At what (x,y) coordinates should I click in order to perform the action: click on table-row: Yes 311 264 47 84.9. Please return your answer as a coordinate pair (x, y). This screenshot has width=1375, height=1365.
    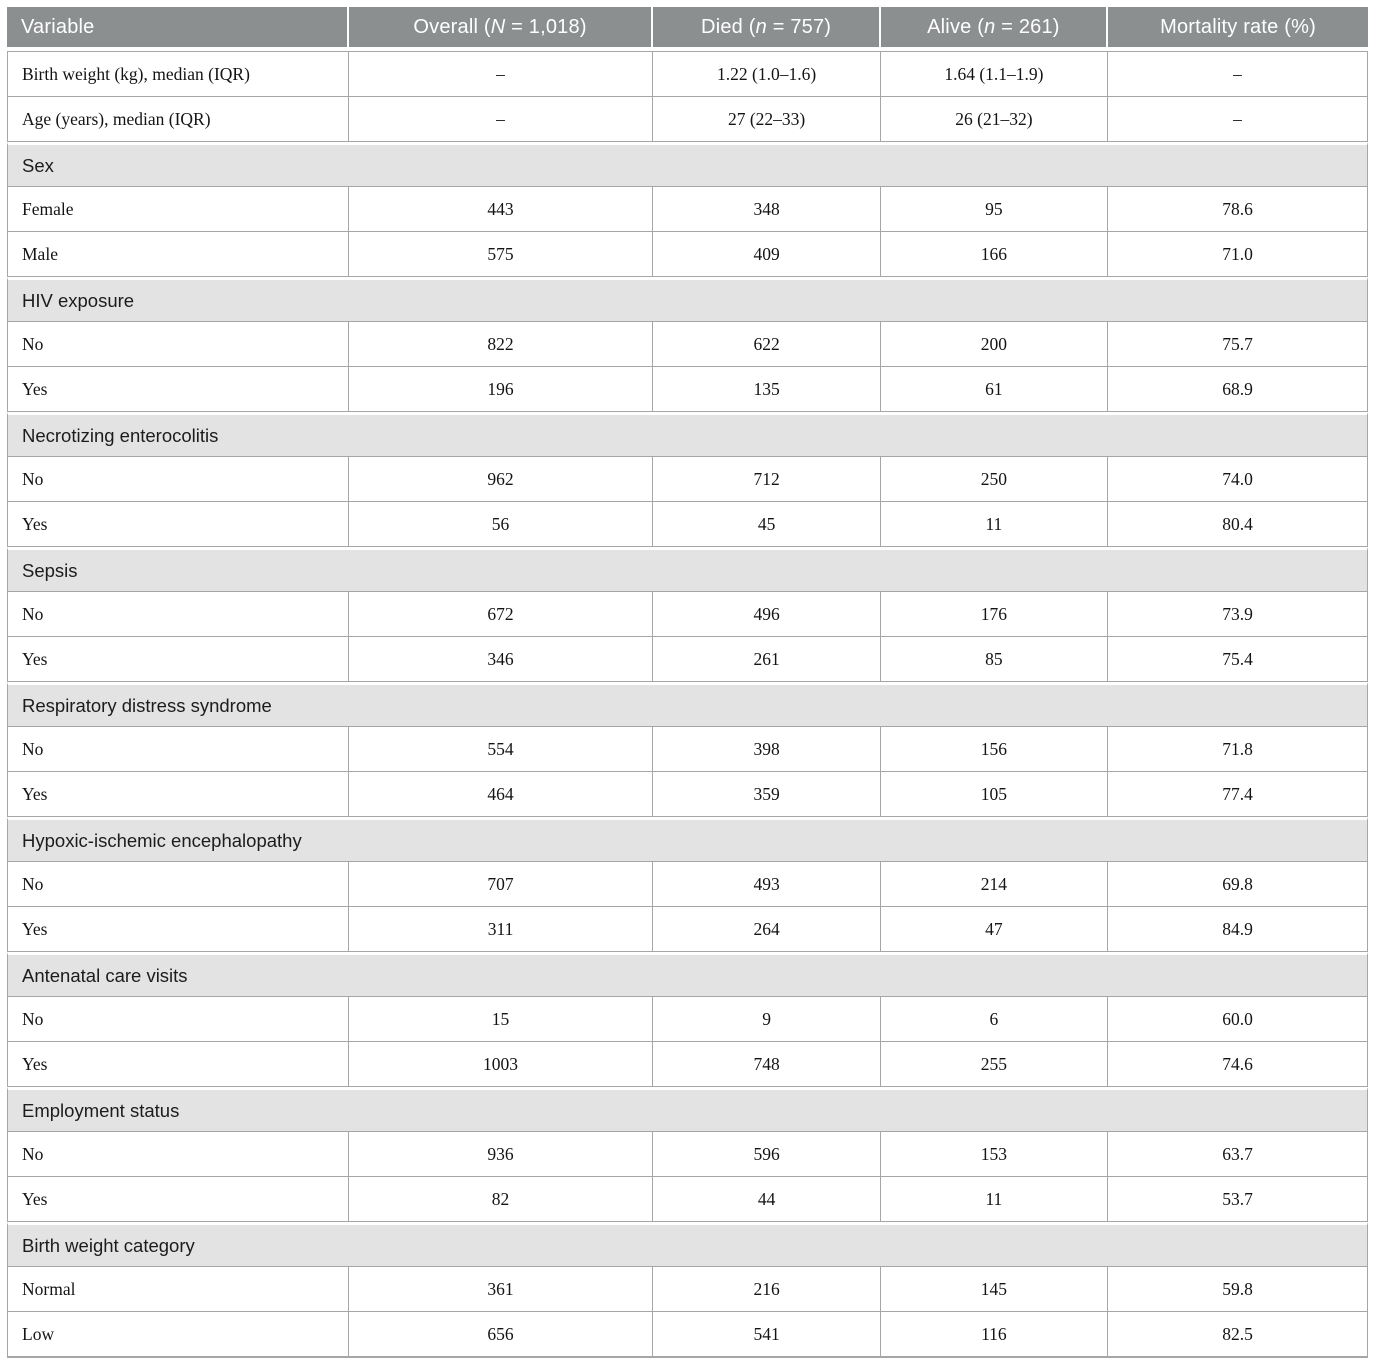
    Looking at the image, I should click on (687, 929).